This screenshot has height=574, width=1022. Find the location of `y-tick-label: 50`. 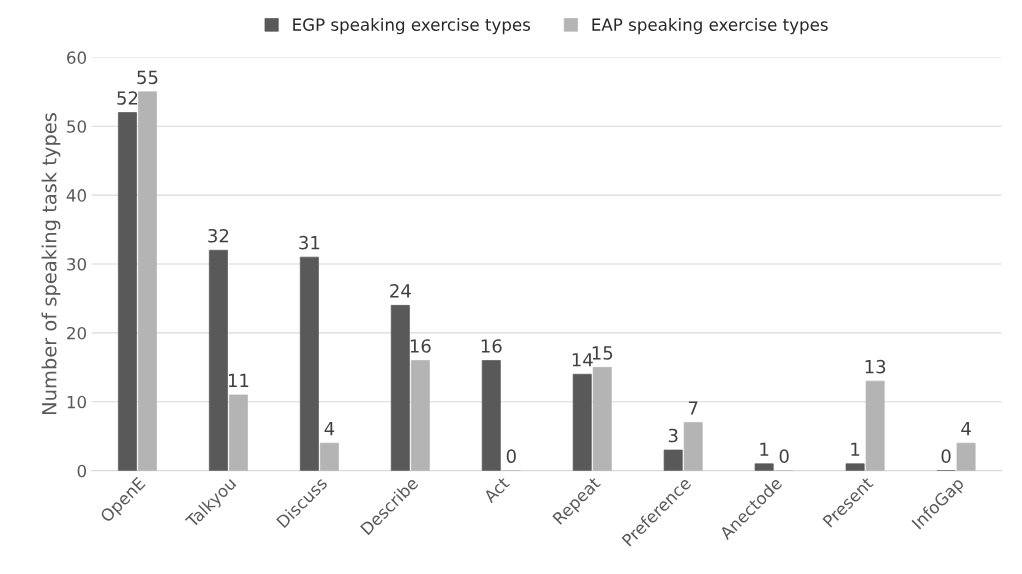

y-tick-label: 50 is located at coordinates (77, 126).